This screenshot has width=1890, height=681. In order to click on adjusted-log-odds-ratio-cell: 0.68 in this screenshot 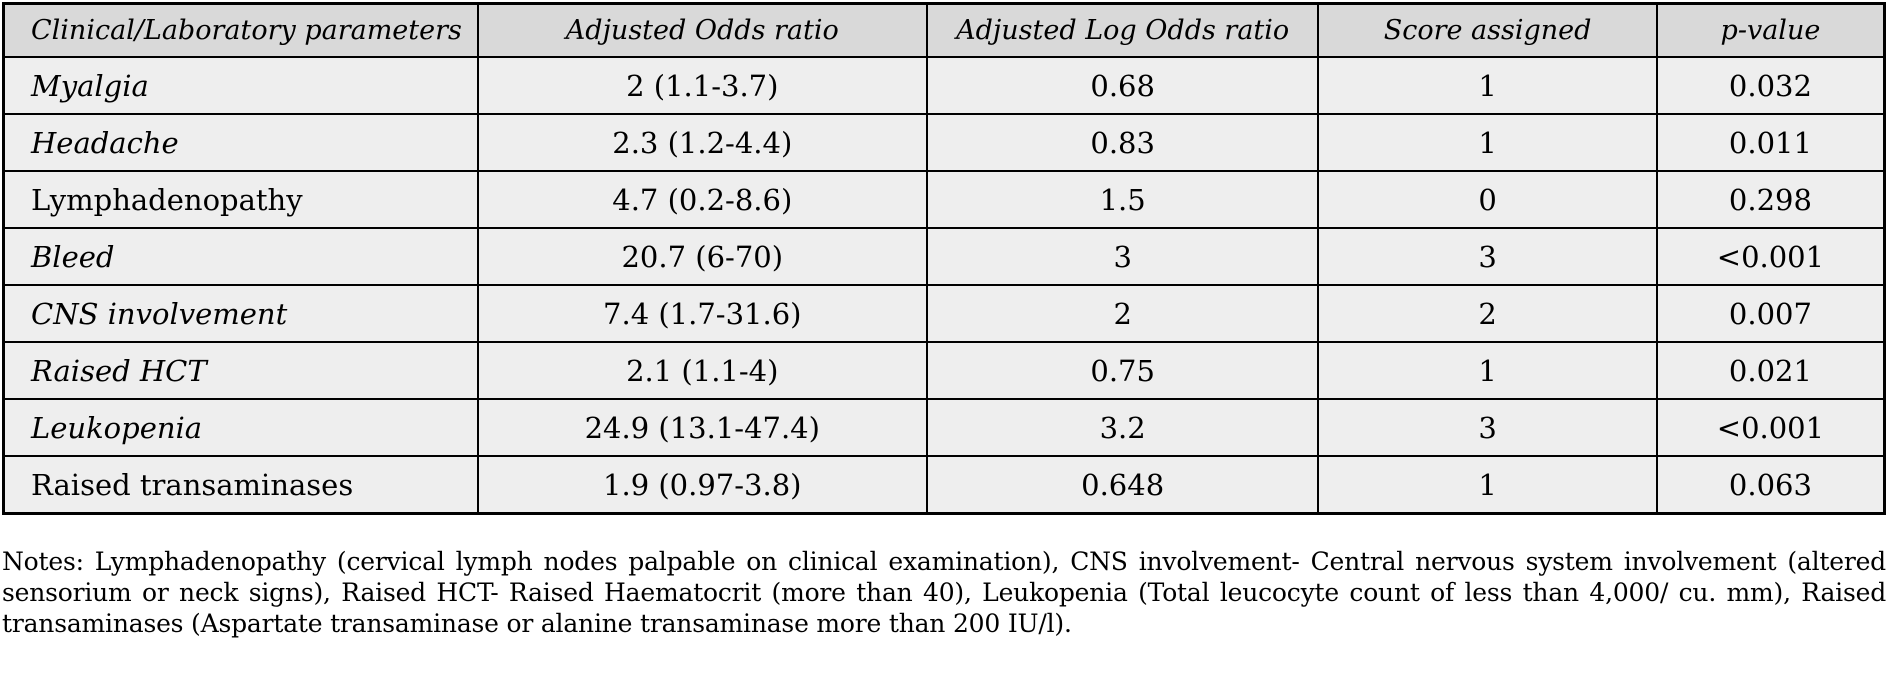, I will do `click(1123, 85)`.